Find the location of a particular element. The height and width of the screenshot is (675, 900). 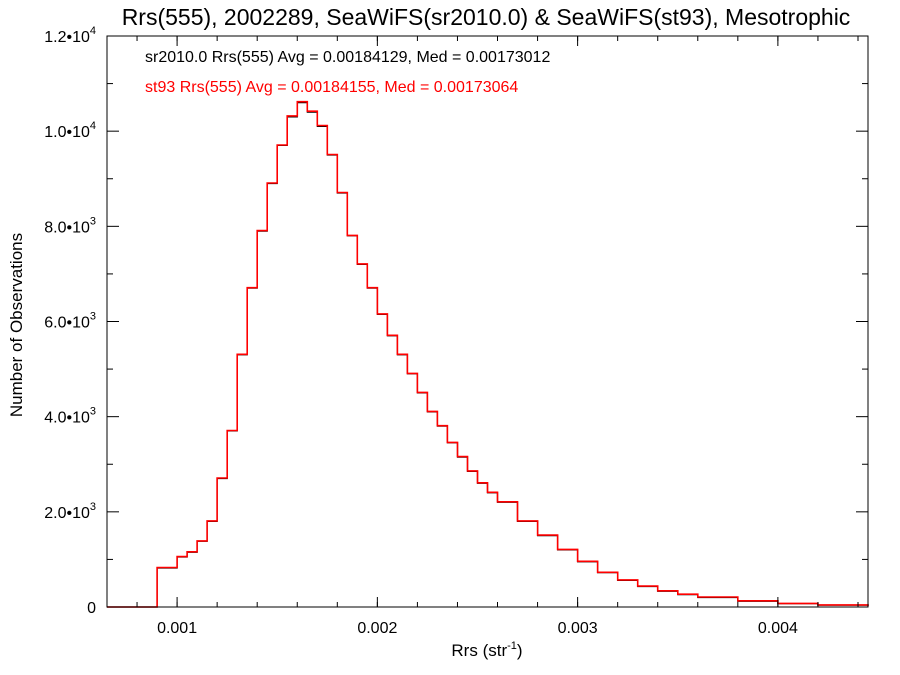

y-tick-label: 8.0•103 is located at coordinates (70, 225).